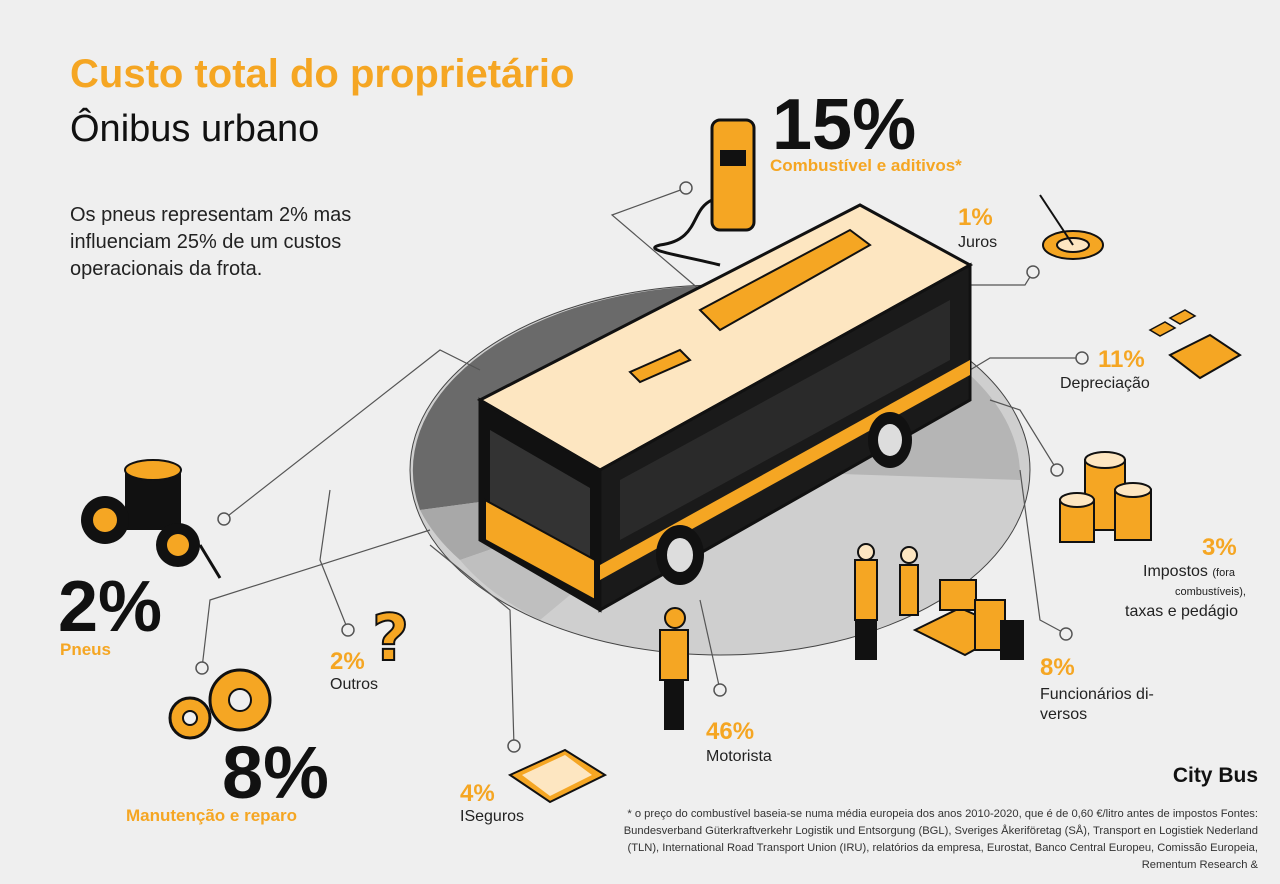 The image size is (1280, 884). Describe the element at coordinates (1181, 611) in the screenshot. I see `taxes-label-end: taxas e pedágio` at that location.